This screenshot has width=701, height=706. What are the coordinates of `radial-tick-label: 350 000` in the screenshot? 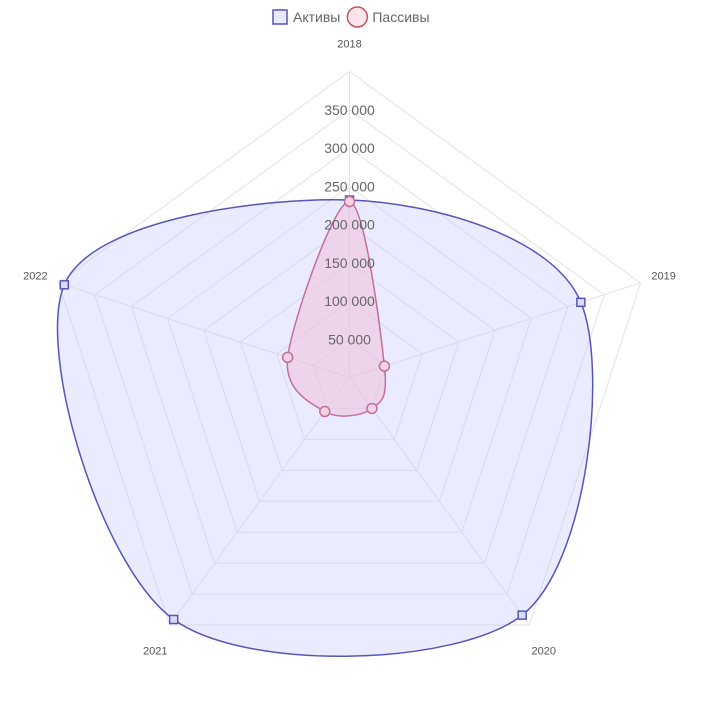 It's located at (349, 110).